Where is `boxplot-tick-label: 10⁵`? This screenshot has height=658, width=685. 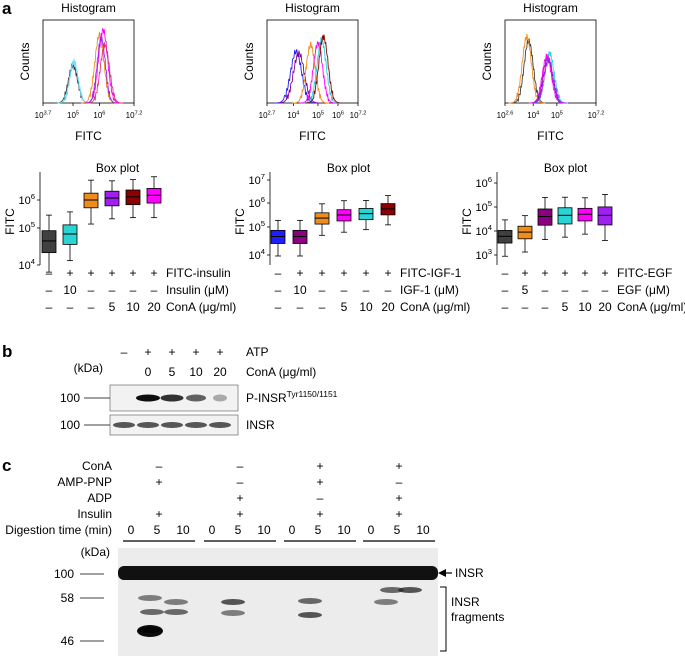
boxplot-tick-label: 10⁵ is located at coordinates (26, 227).